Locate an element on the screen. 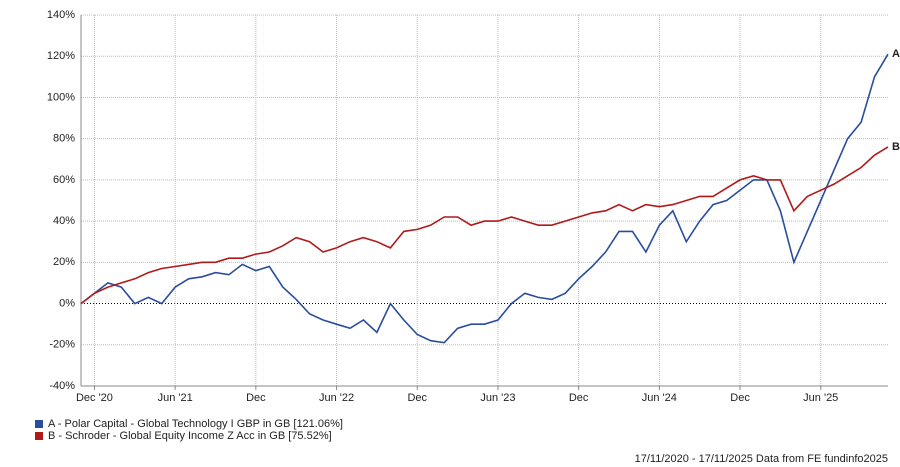 This screenshot has height=467, width=900. x-tick-label: Dec '20 is located at coordinates (94, 398).